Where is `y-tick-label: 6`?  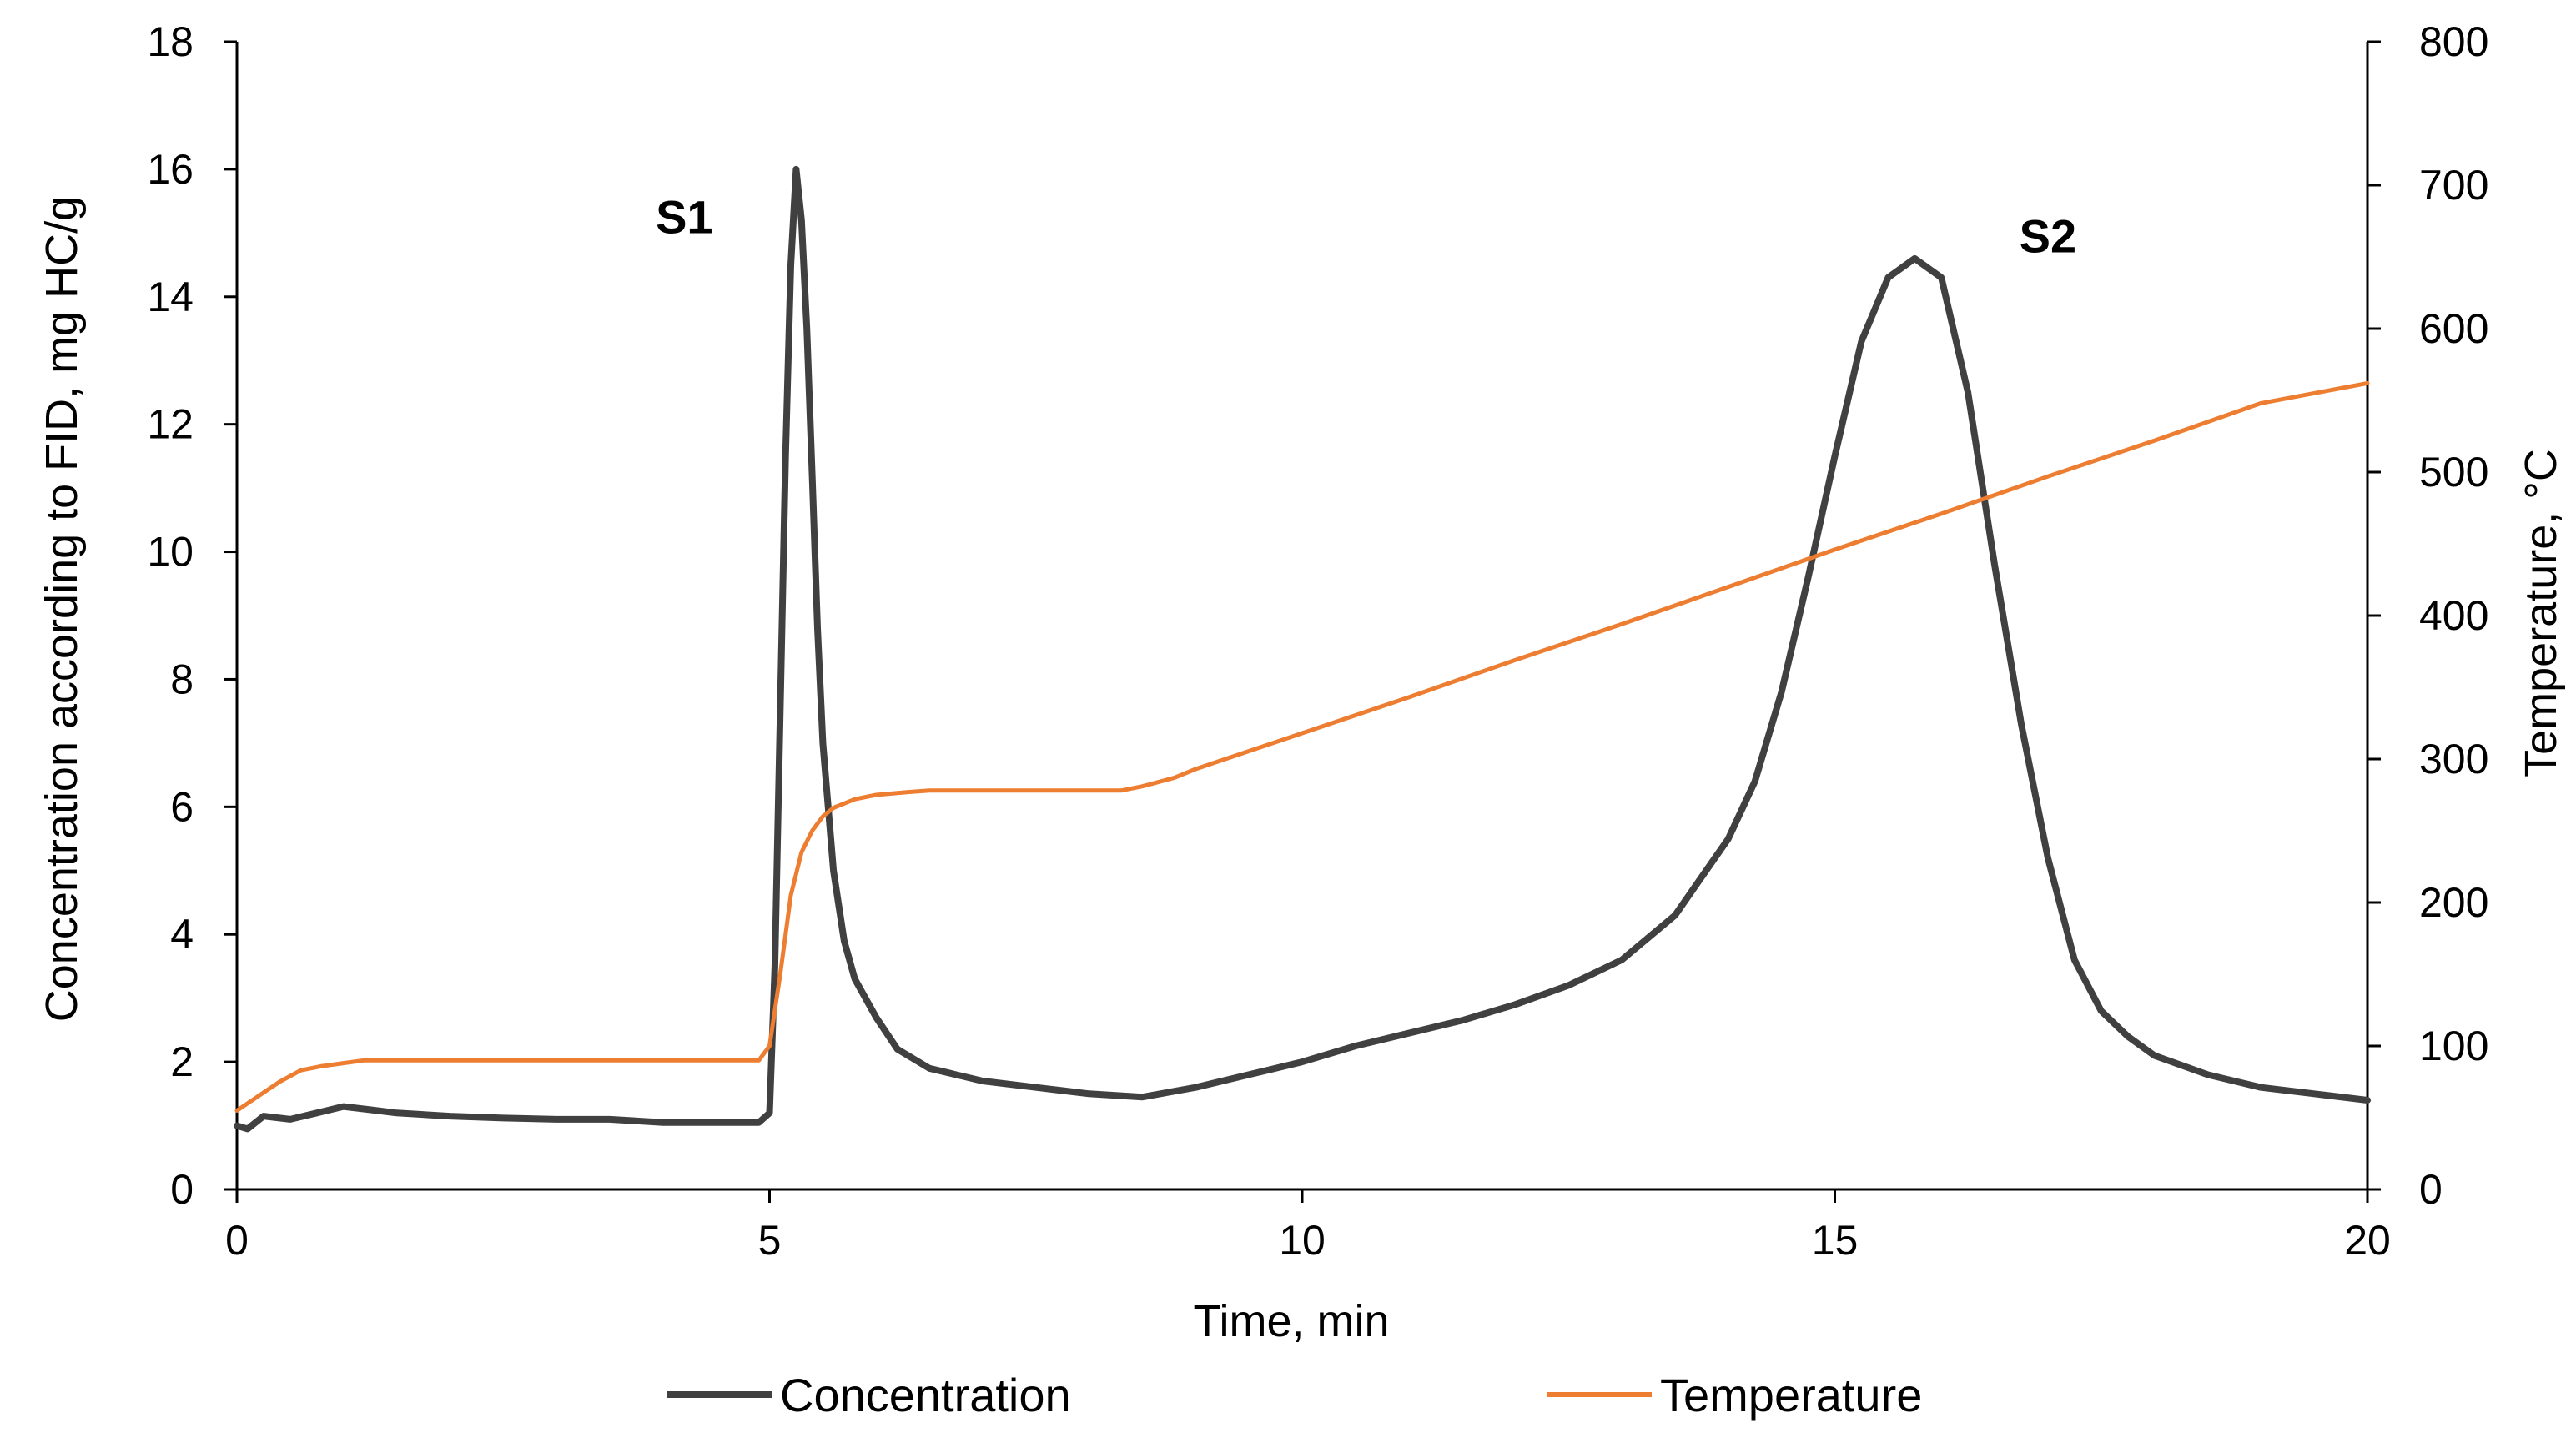 y-tick-label: 6 is located at coordinates (182, 807).